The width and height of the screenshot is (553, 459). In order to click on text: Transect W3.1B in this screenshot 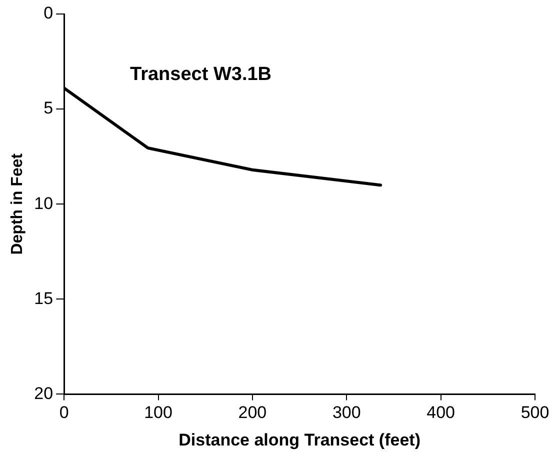, I will do `click(201, 75)`.